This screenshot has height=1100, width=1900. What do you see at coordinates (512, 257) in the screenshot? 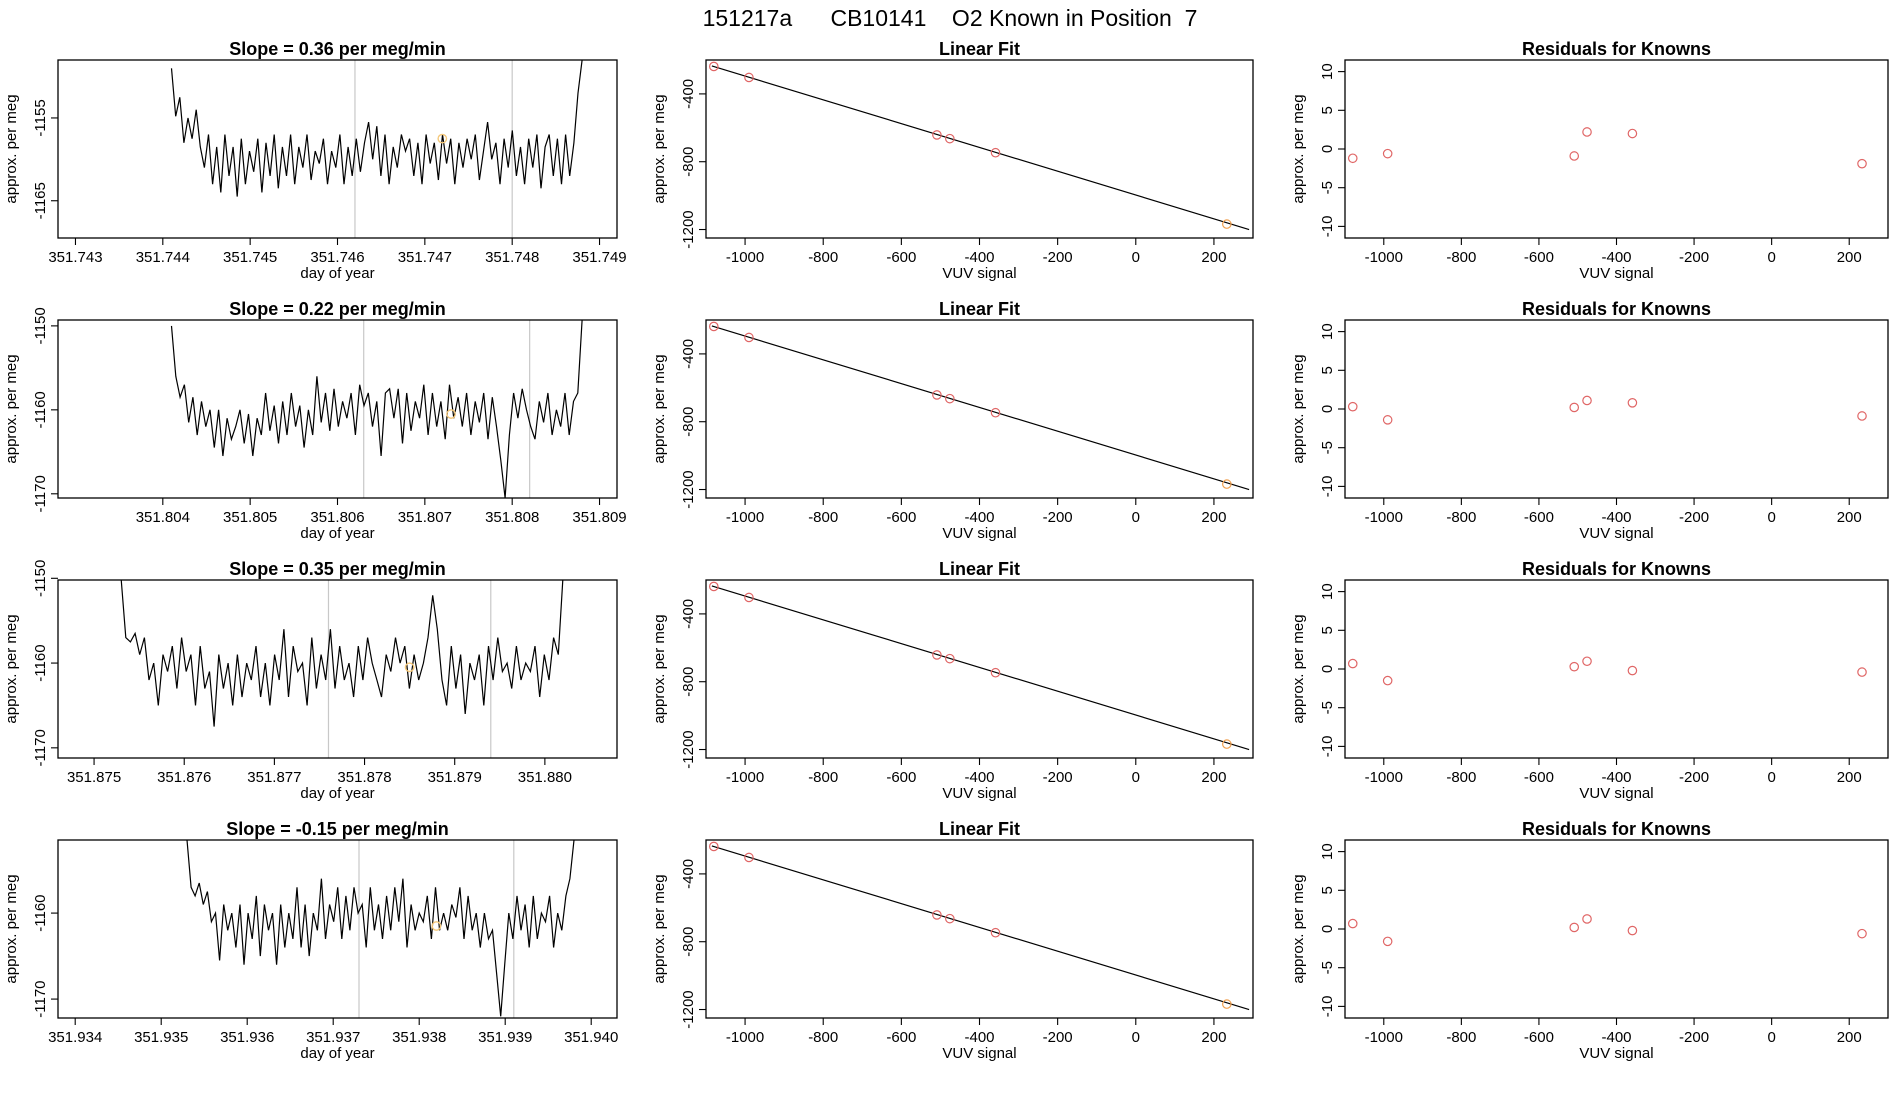
I see `x-tick-label: 351.748` at bounding box center [512, 257].